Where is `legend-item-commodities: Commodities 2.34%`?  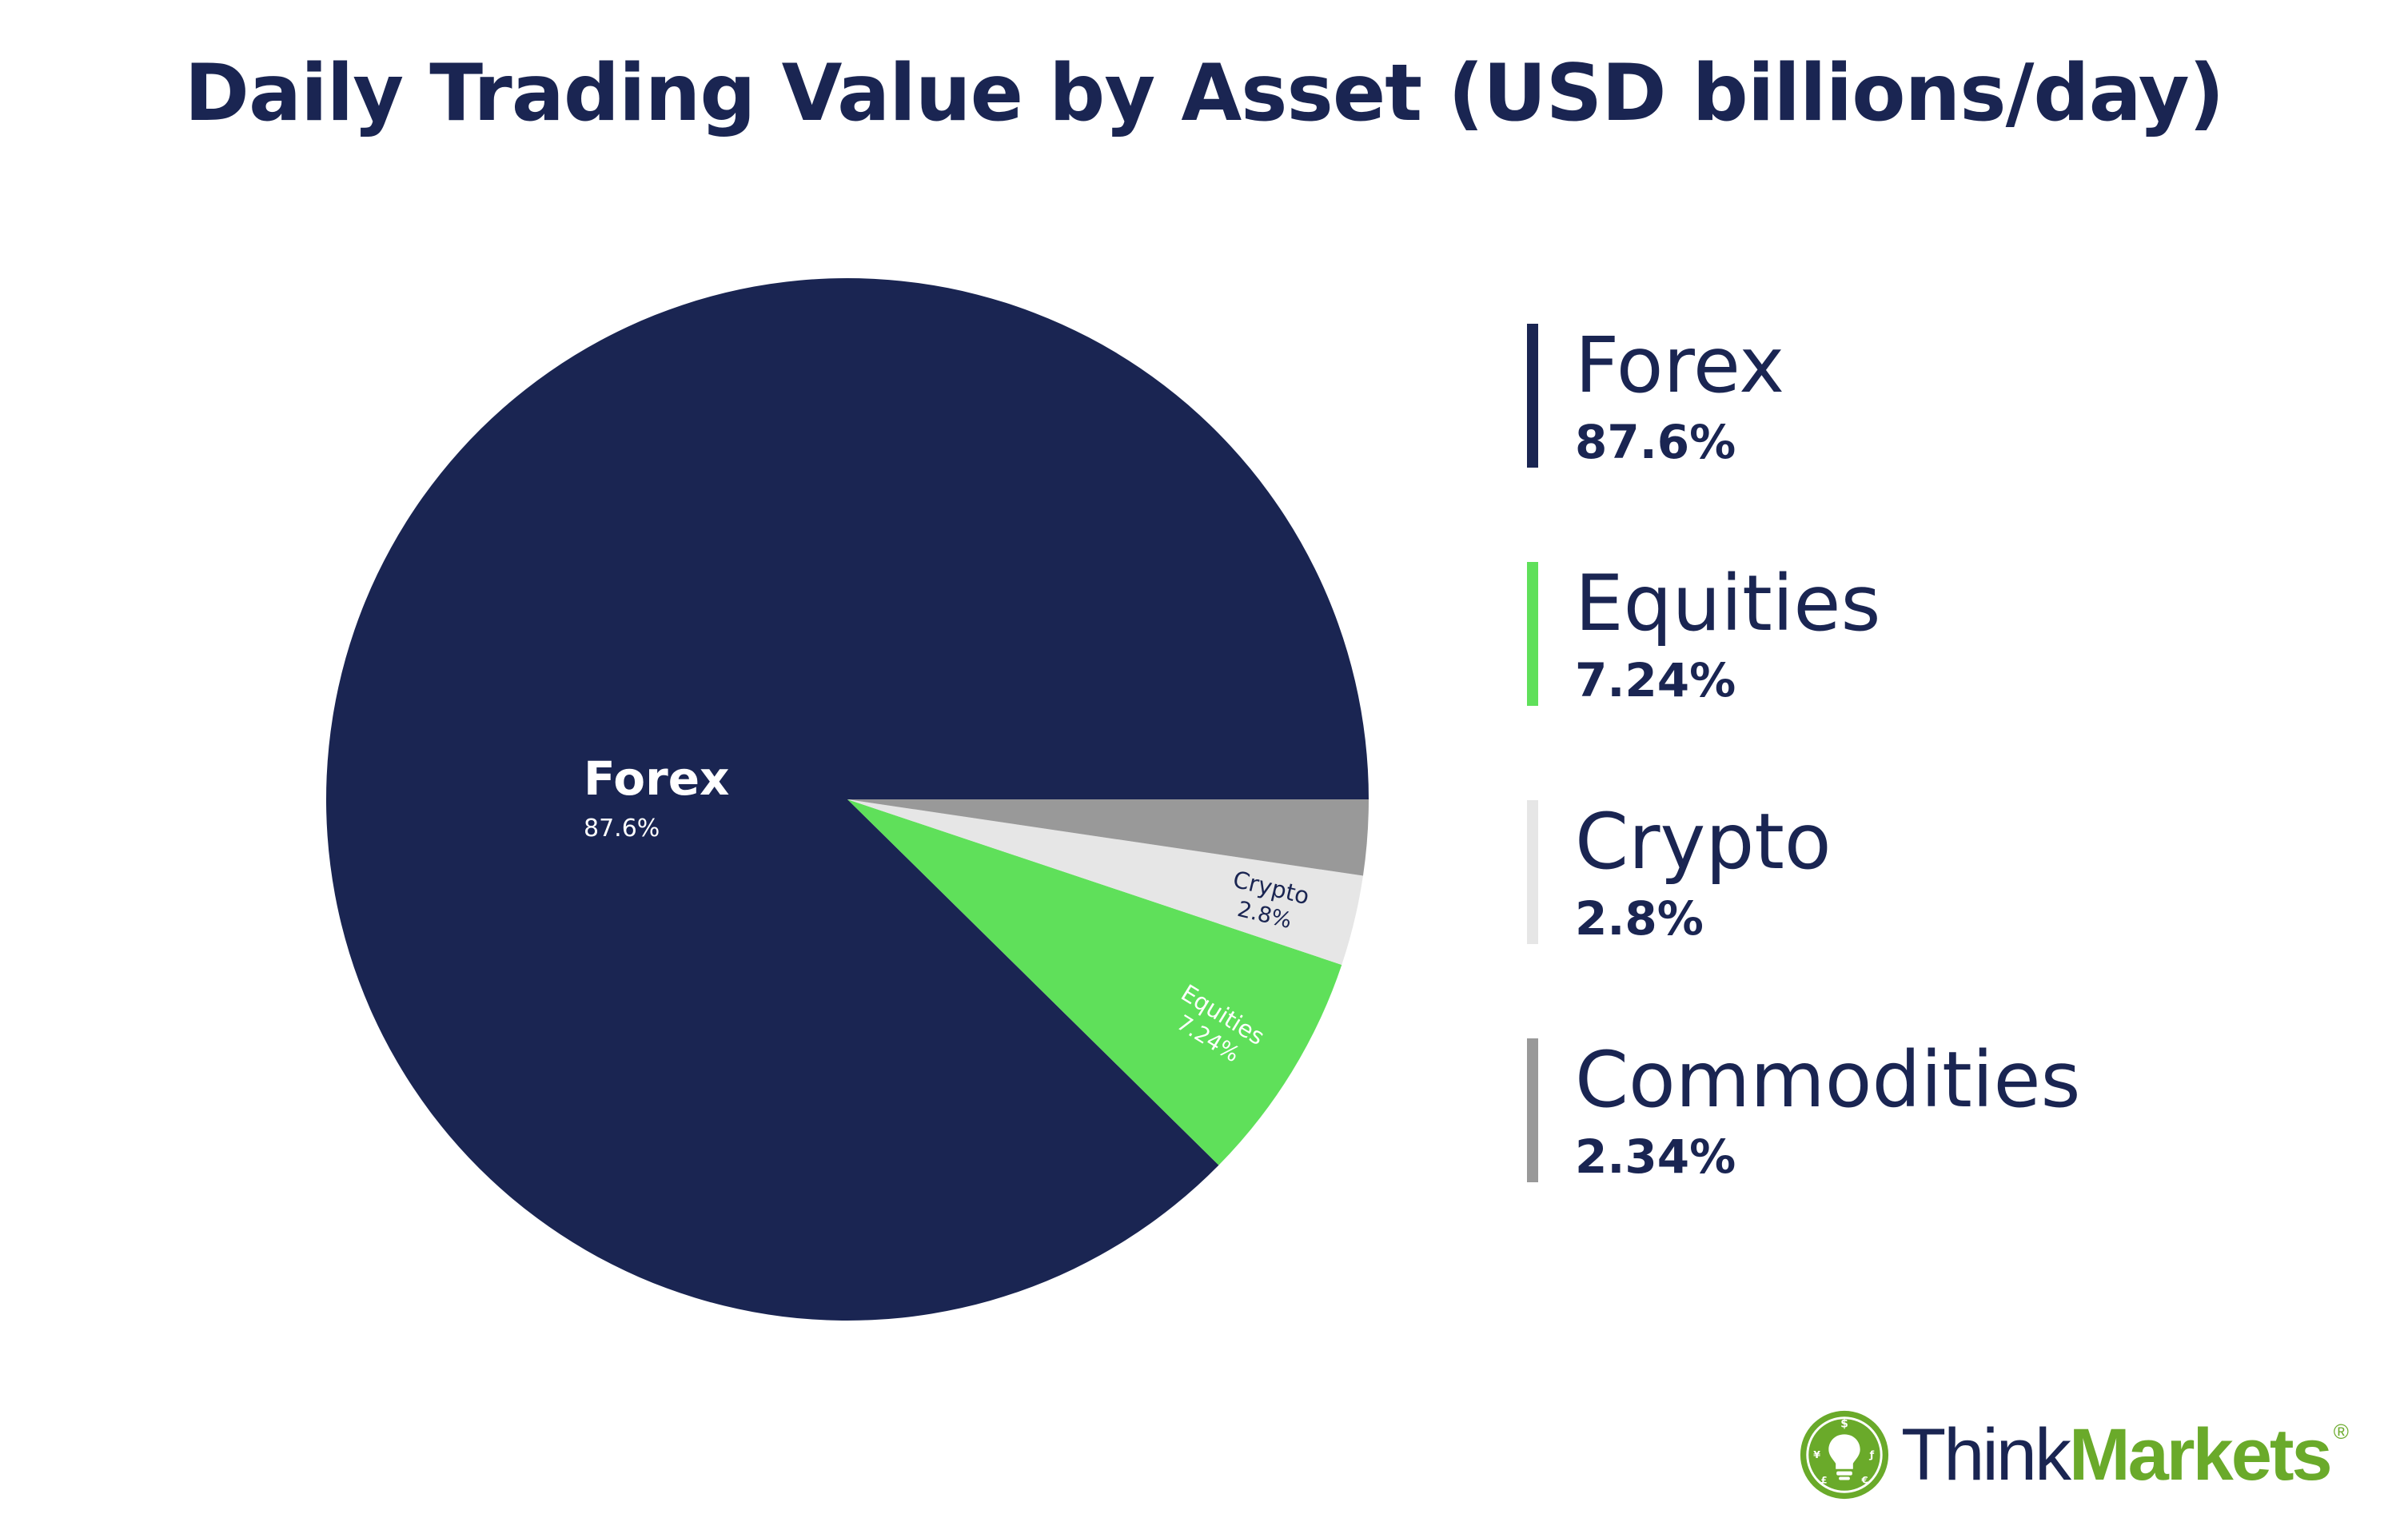 legend-item-commodities: Commodities 2.34% is located at coordinates (1926, 1110).